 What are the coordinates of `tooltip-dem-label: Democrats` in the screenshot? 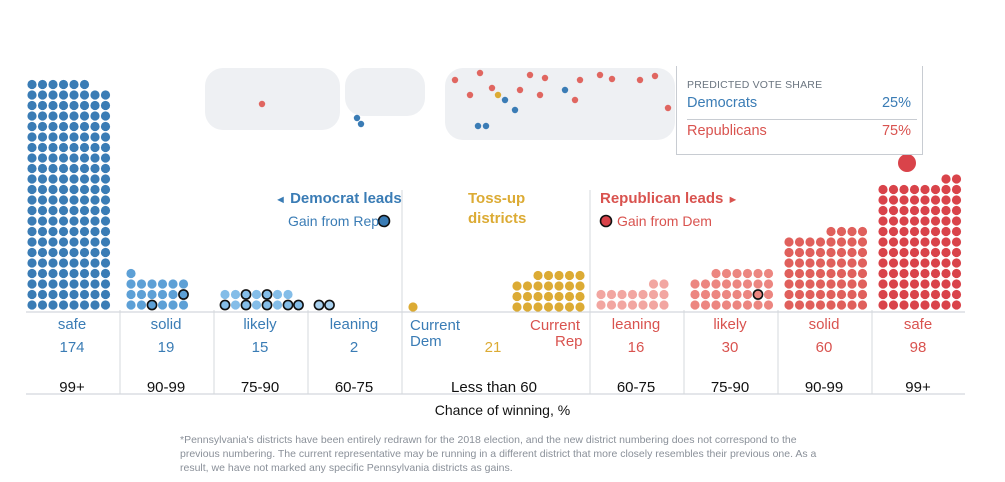 It's located at (722, 103).